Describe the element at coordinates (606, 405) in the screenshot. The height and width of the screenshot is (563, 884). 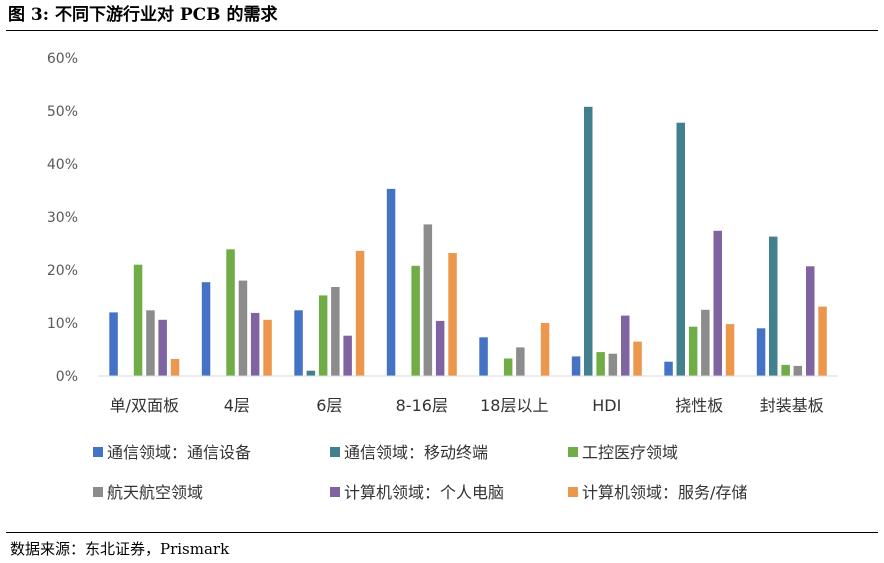
I see `x-tick-label: HDI` at that location.